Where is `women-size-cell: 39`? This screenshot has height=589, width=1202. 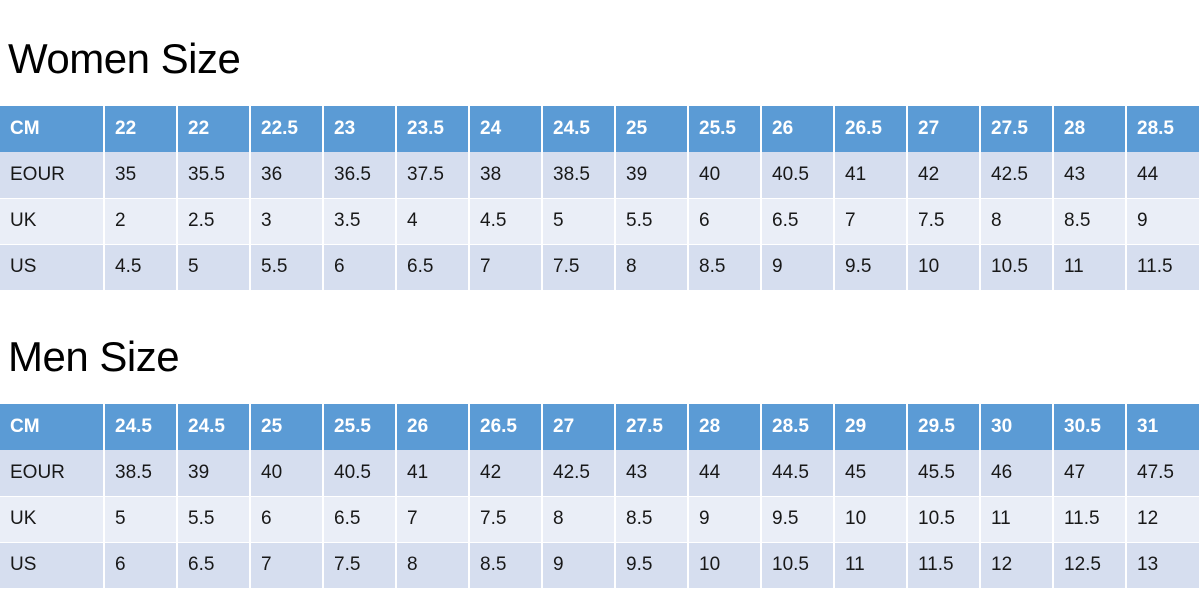
women-size-cell: 39 is located at coordinates (652, 175).